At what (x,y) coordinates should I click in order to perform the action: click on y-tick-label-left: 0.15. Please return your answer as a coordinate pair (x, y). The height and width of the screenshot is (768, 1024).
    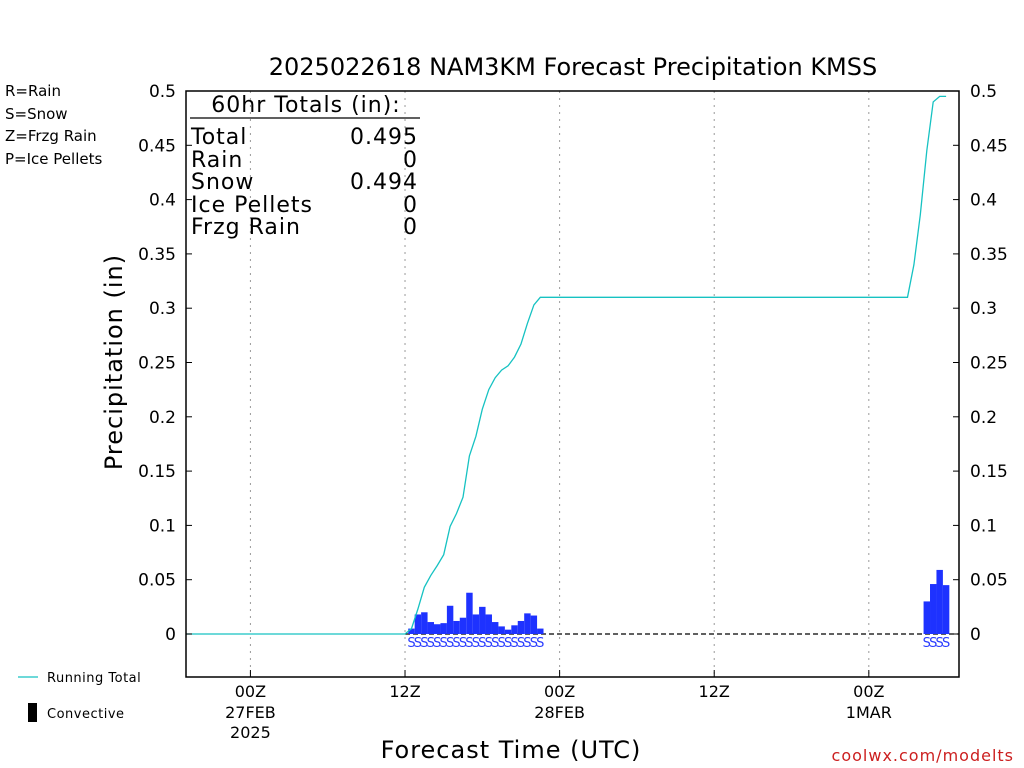
    Looking at the image, I should click on (157, 472).